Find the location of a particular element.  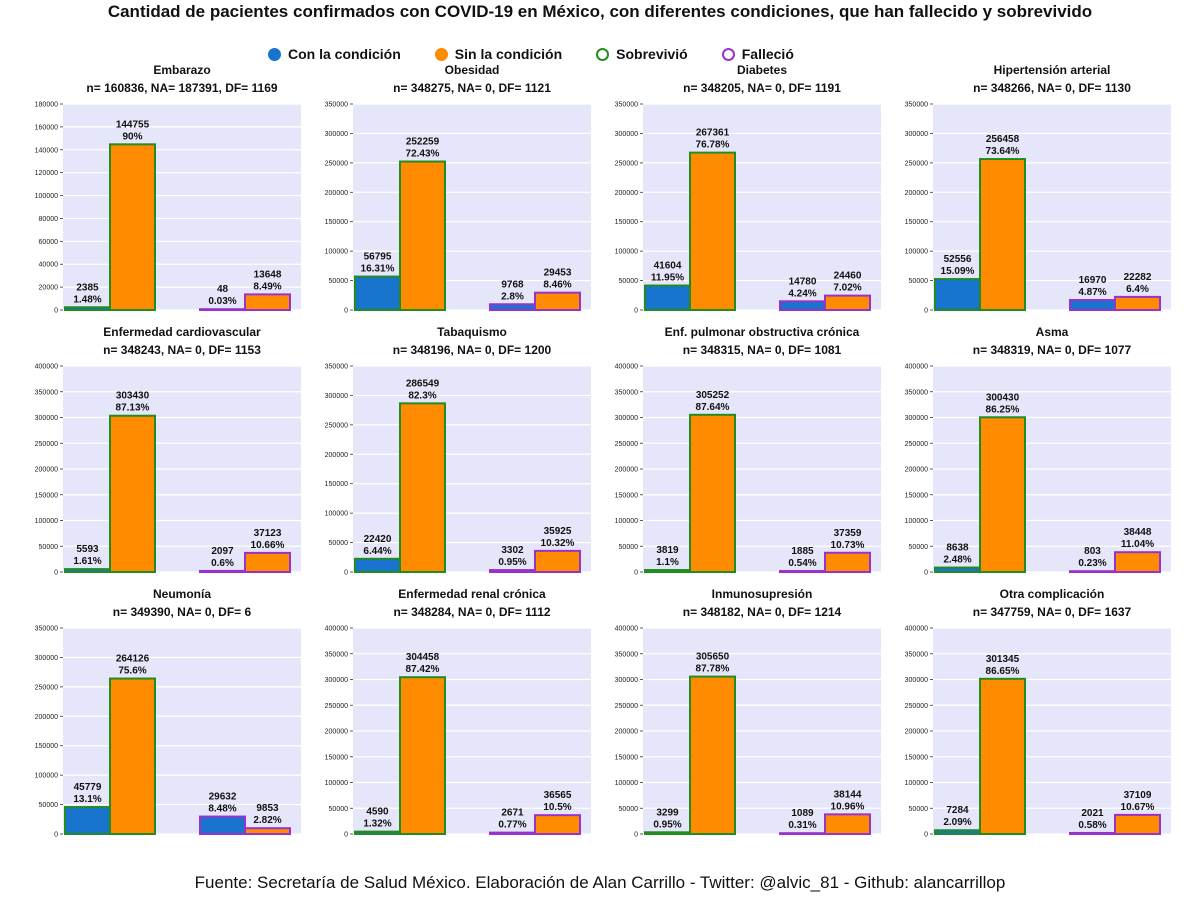

facet-title: Obesidad is located at coordinates (472, 70).